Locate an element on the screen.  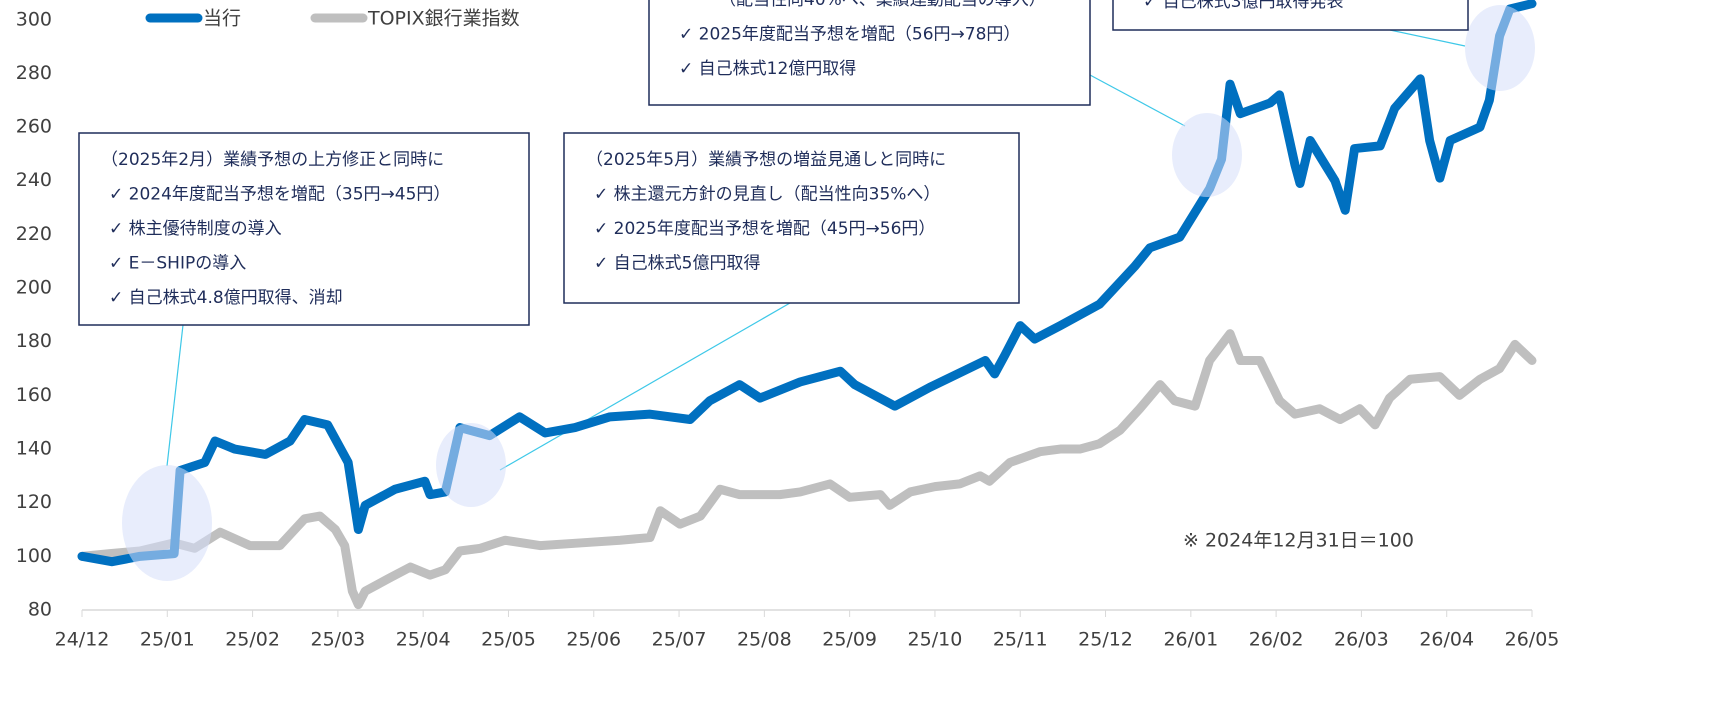
x-tick-label: 25/03 is located at coordinates (337, 640).